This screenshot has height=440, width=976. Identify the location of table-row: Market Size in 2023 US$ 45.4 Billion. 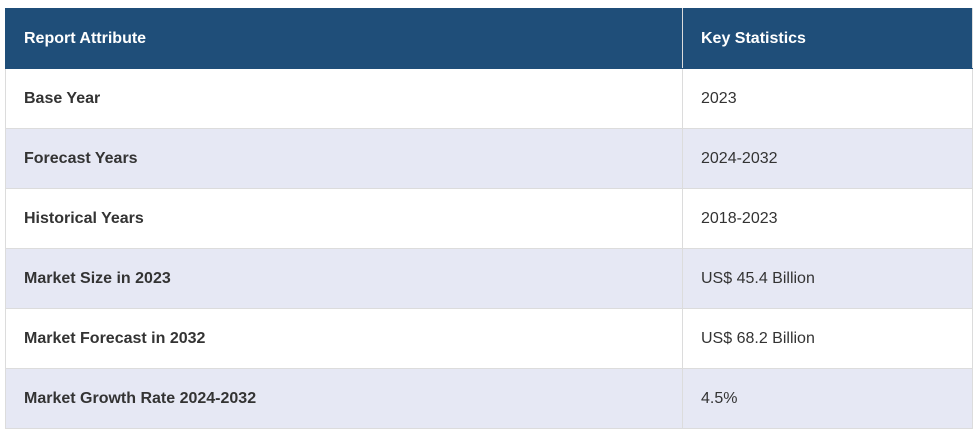
(489, 278).